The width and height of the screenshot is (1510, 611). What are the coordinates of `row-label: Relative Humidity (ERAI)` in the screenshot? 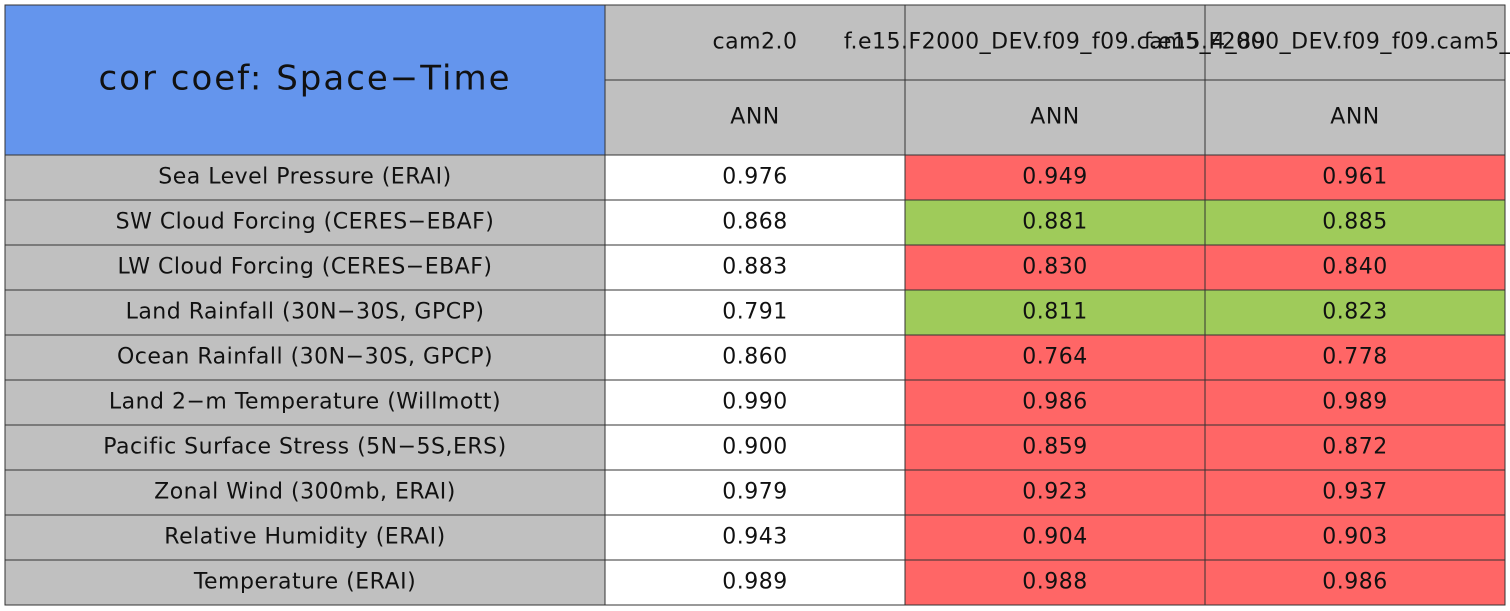 It's located at (304, 537).